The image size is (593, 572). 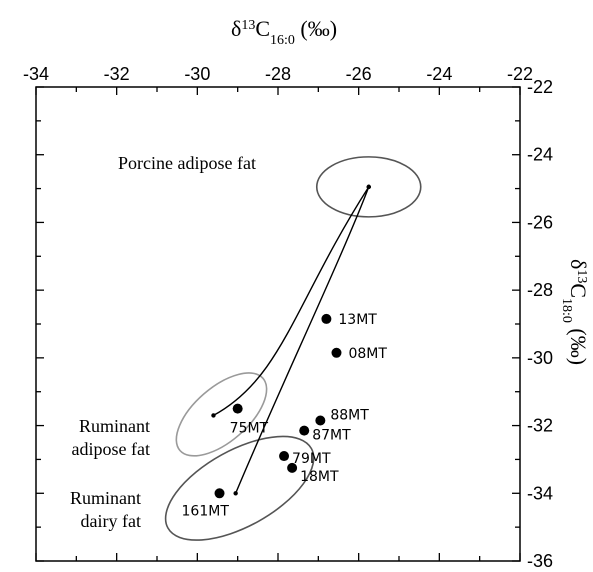 I want to click on y-tick-label: -34, so click(x=540, y=493).